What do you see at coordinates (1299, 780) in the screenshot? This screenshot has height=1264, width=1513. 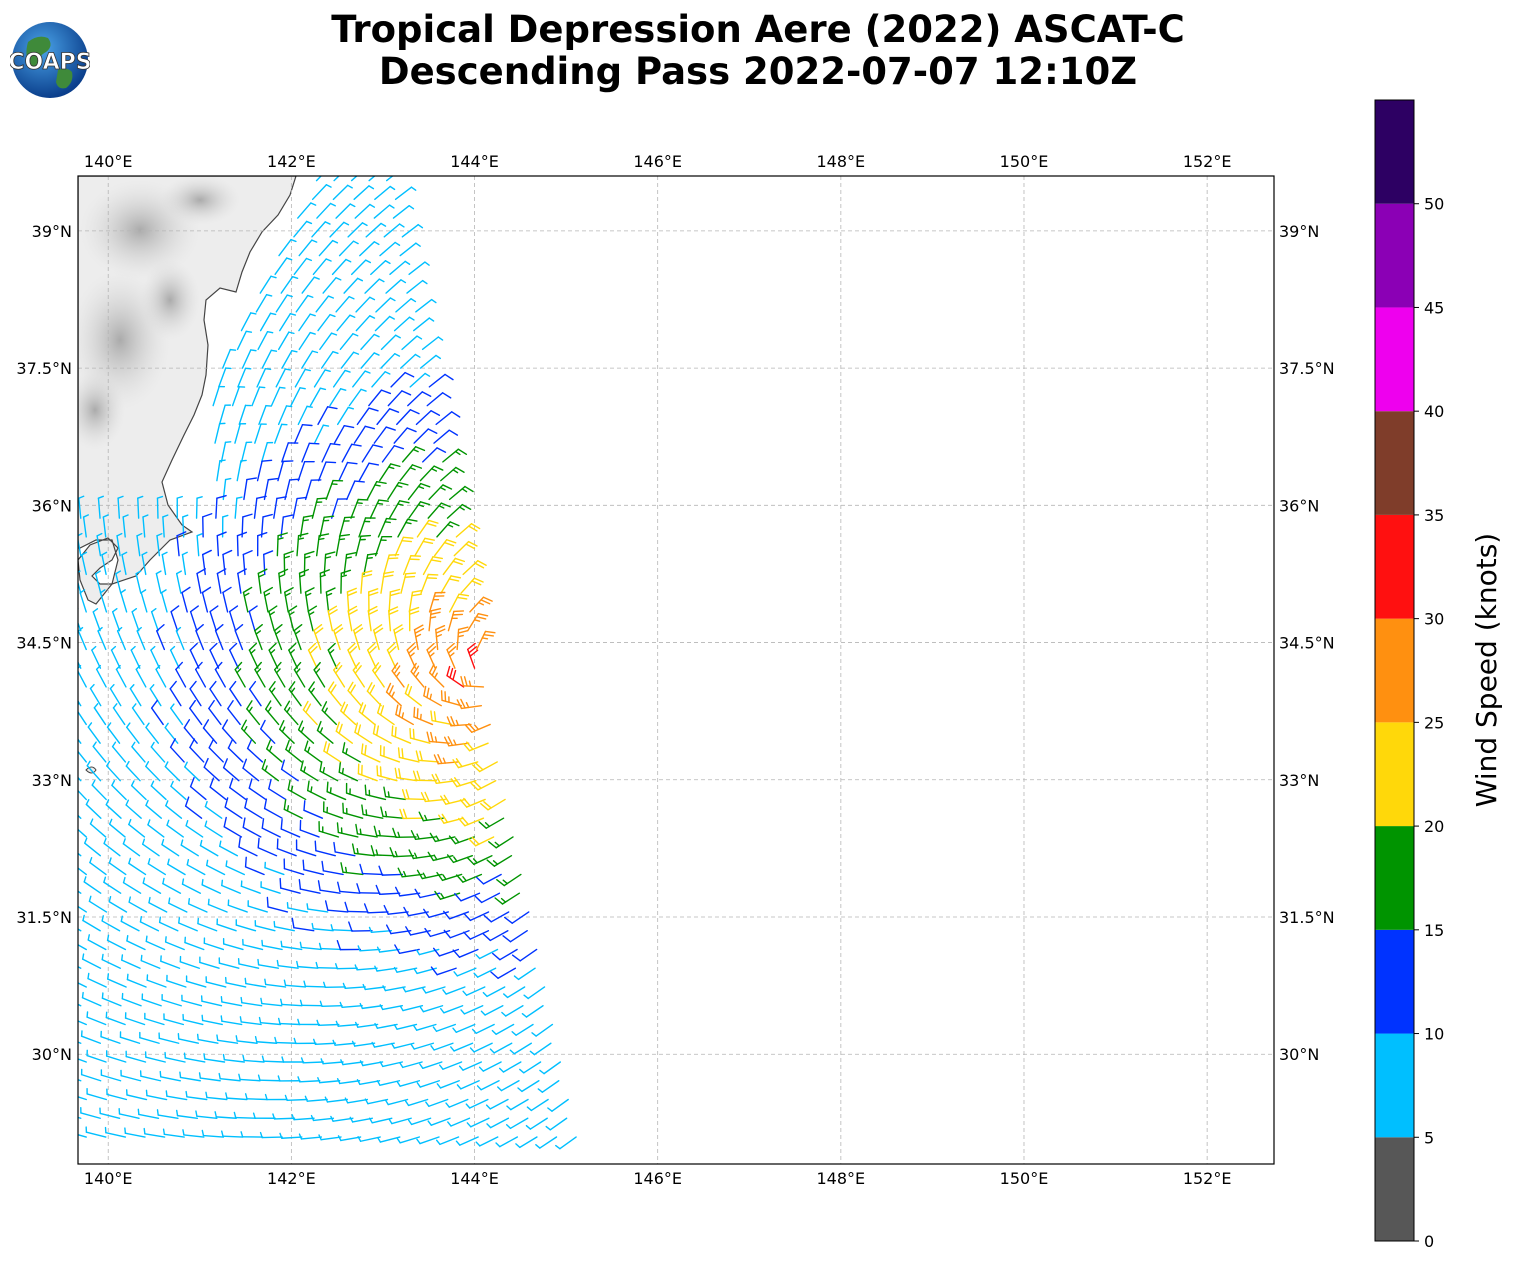 I see `lat-tick-label-right: 33°N` at bounding box center [1299, 780].